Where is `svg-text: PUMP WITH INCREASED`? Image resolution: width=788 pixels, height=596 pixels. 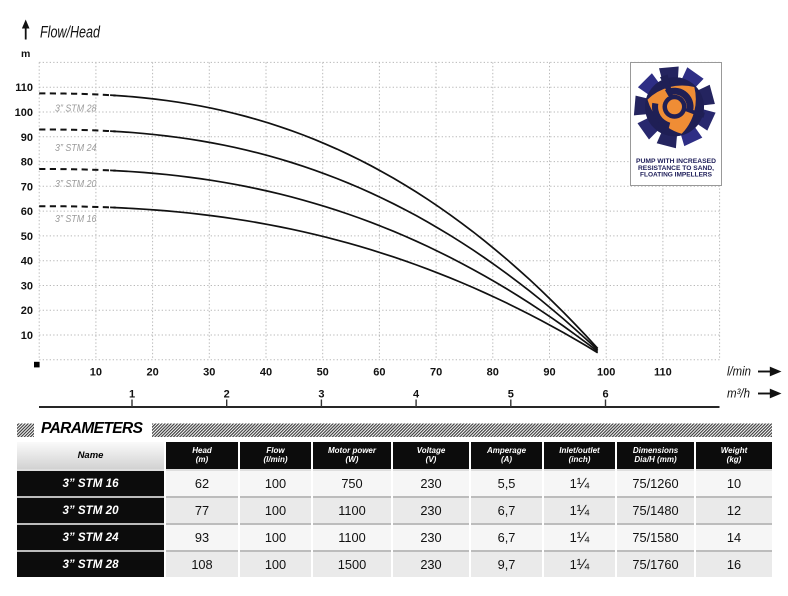
svg-text: PUMP WITH INCREASED is located at coordinates (676, 161).